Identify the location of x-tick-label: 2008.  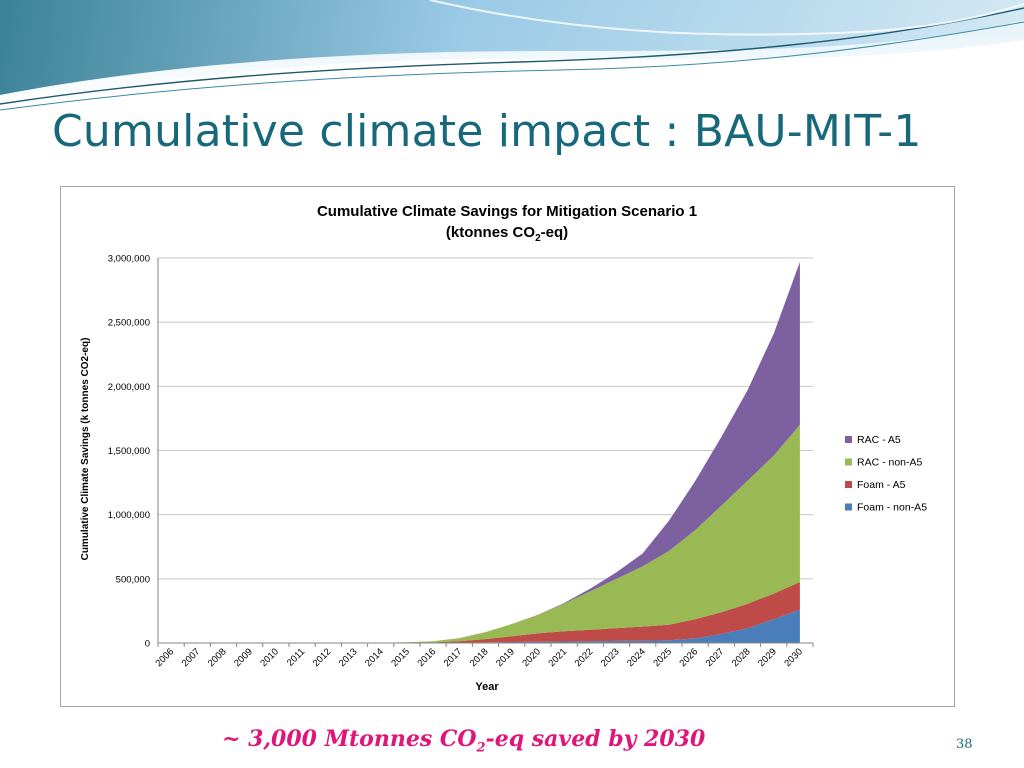
(217, 657).